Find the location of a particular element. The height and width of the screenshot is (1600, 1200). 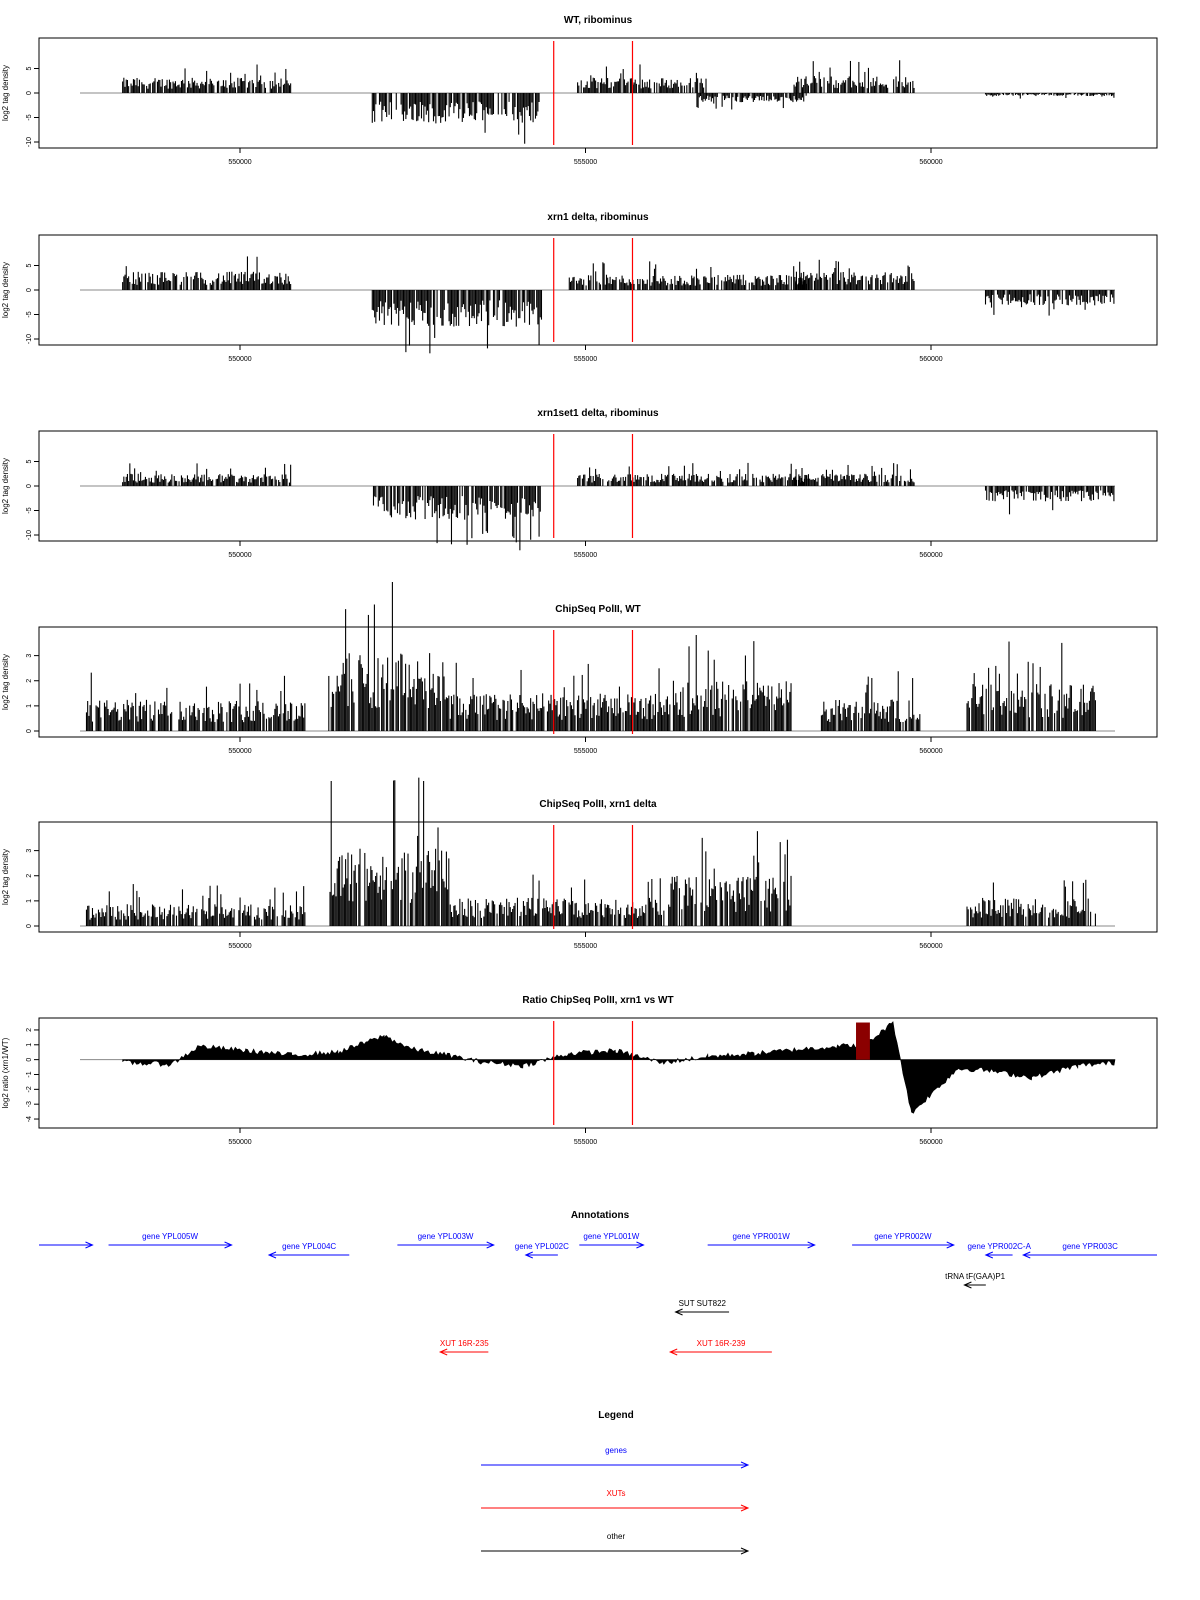

y-tick-label-4: 0 is located at coordinates (29, 731).